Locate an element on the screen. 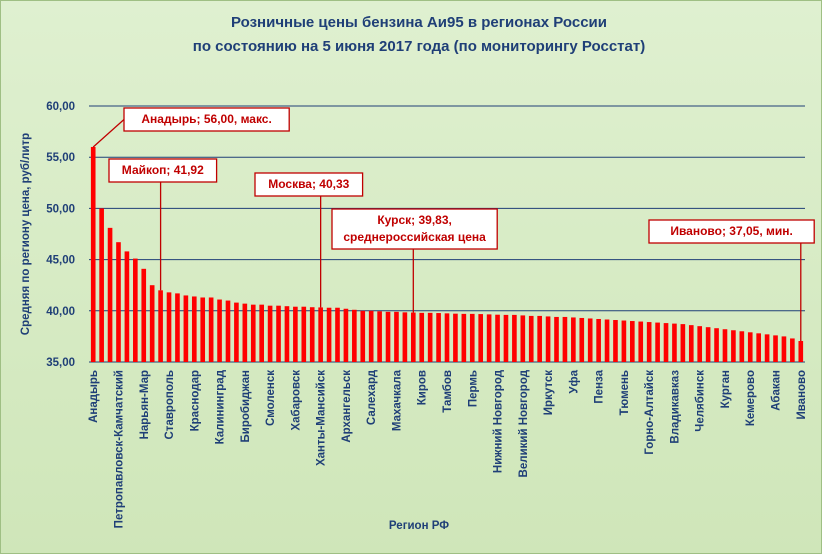 The width and height of the screenshot is (822, 555). y-tick-label: 50,00 is located at coordinates (60, 209).